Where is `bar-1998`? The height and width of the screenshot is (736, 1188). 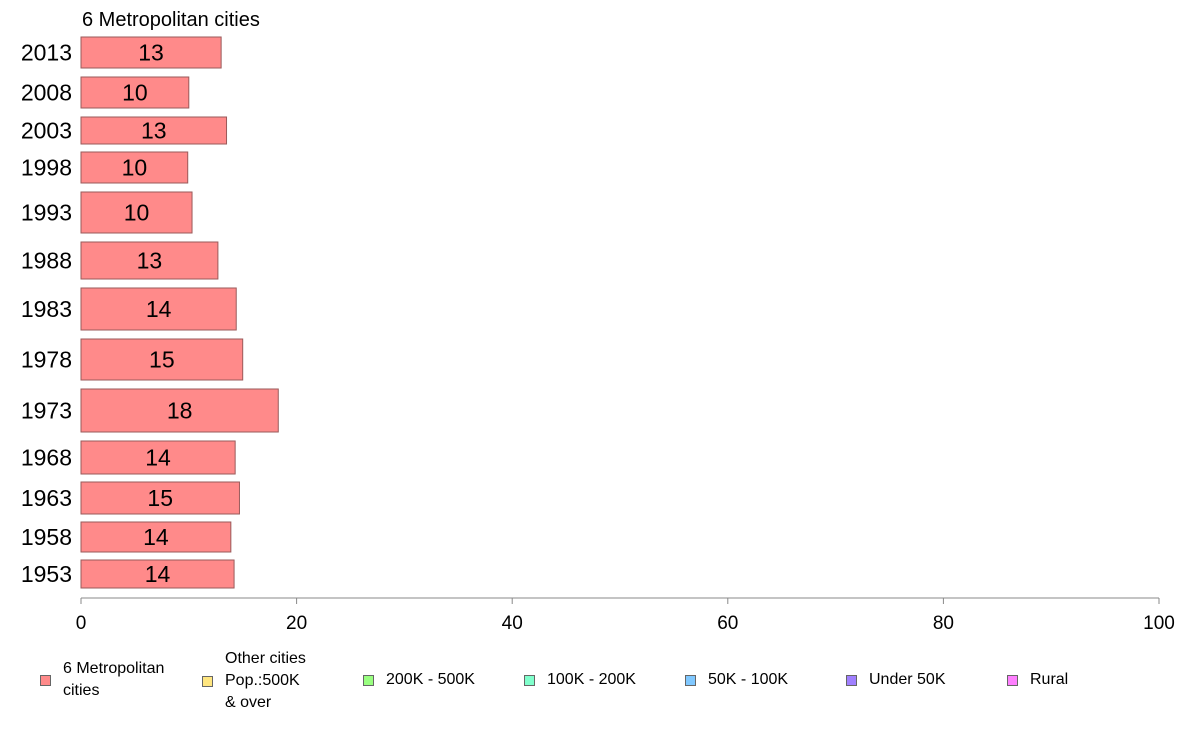
bar-1998 is located at coordinates (134, 167).